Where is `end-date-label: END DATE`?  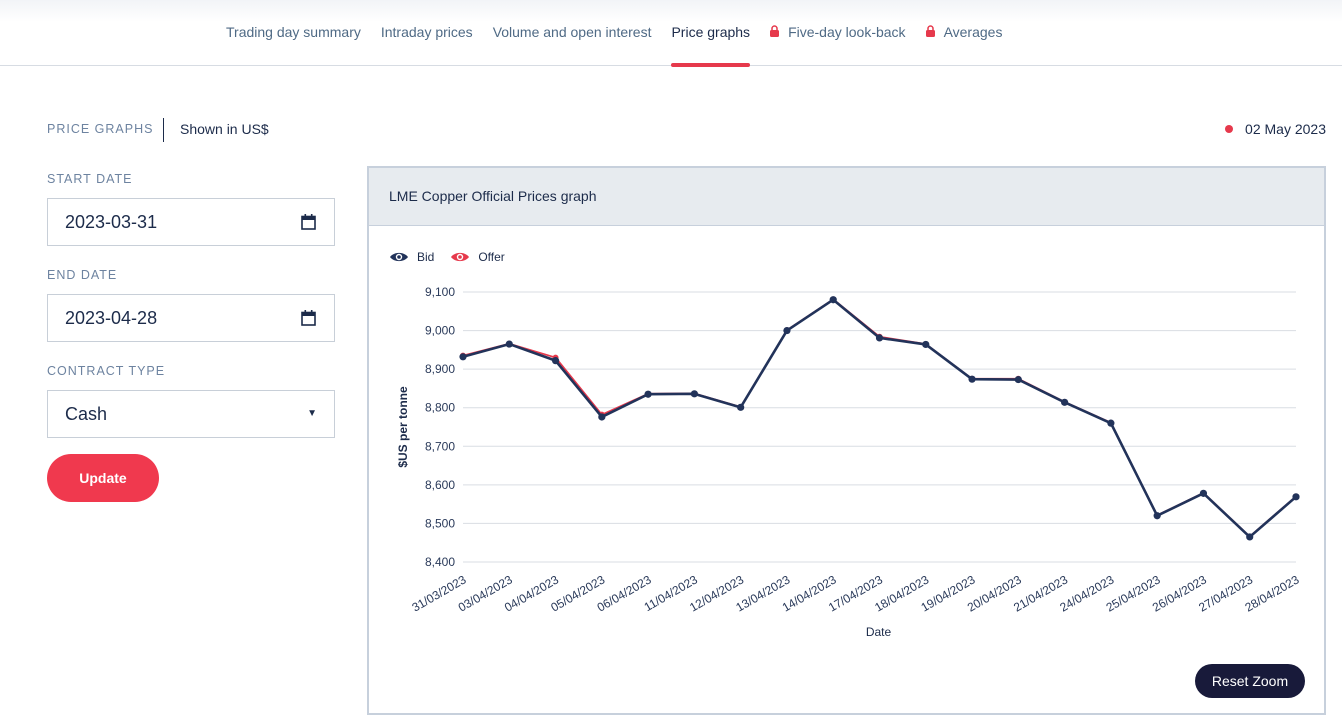
end-date-label: END DATE is located at coordinates (82, 275).